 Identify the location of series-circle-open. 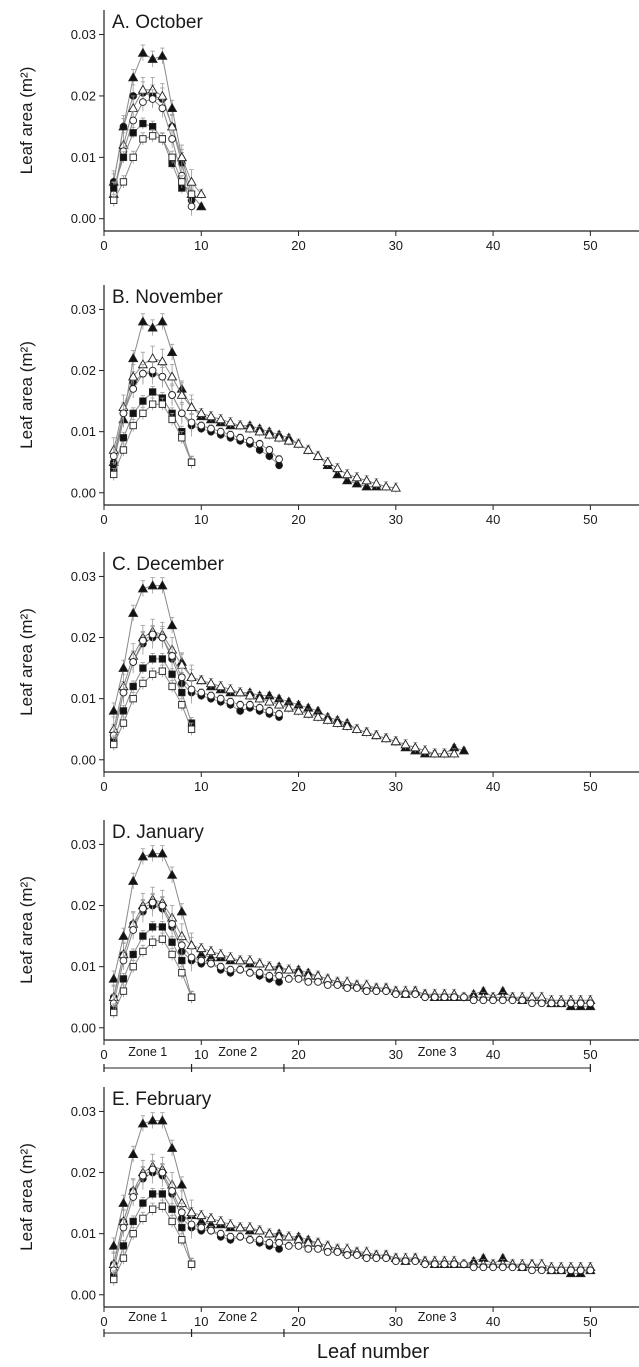
(152, 152).